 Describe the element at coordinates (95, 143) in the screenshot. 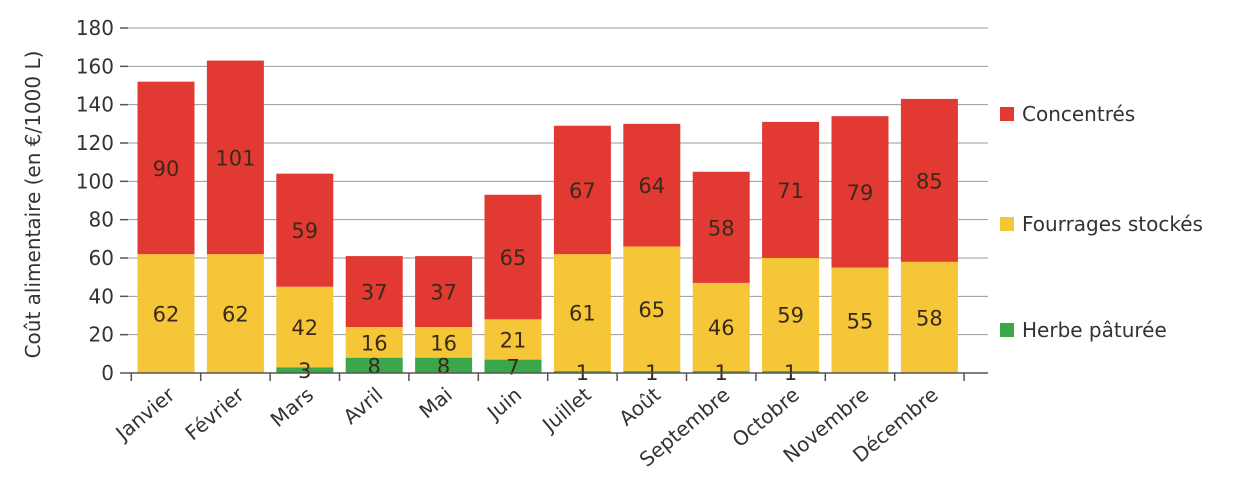

I see `y-tick-label: 120` at that location.